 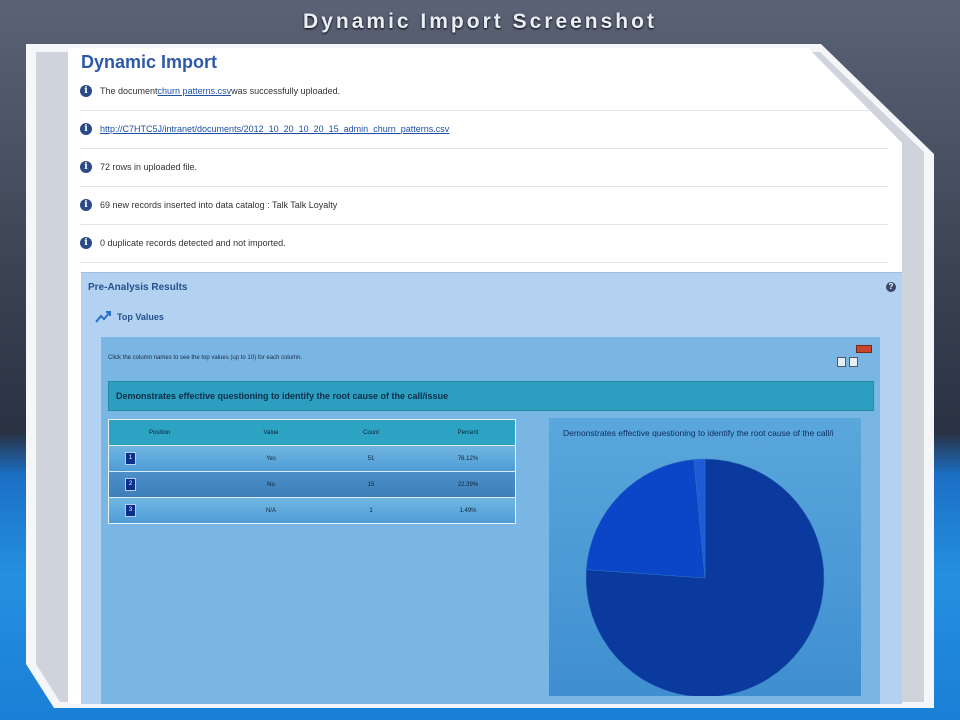 I want to click on message-prefix: The document, so click(x=129, y=91).